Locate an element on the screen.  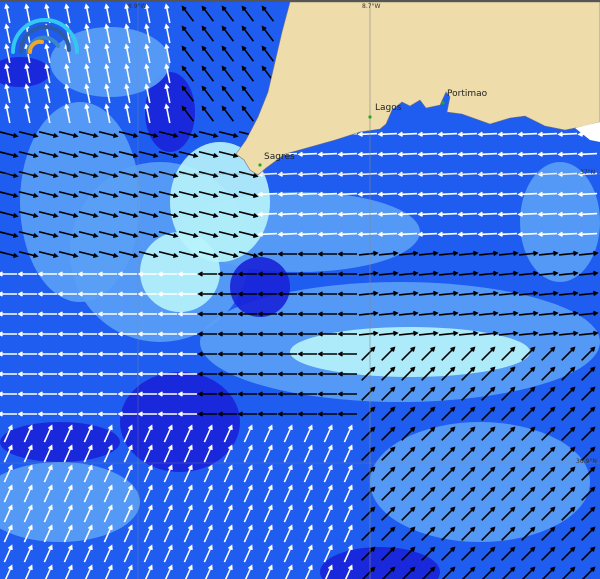
lat-label-bottom: 36.9°N is located at coordinates (586, 461).